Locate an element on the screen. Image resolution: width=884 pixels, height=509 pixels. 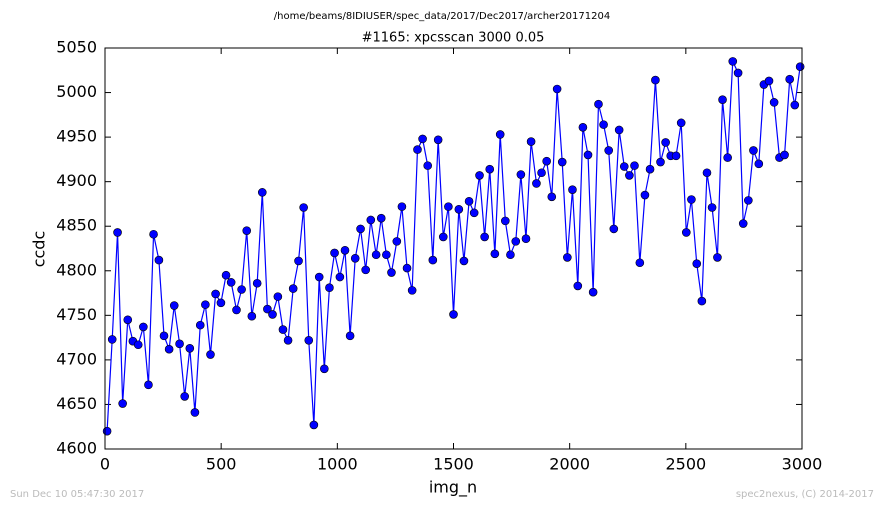
x-tick-label: 0 is located at coordinates (105, 464).